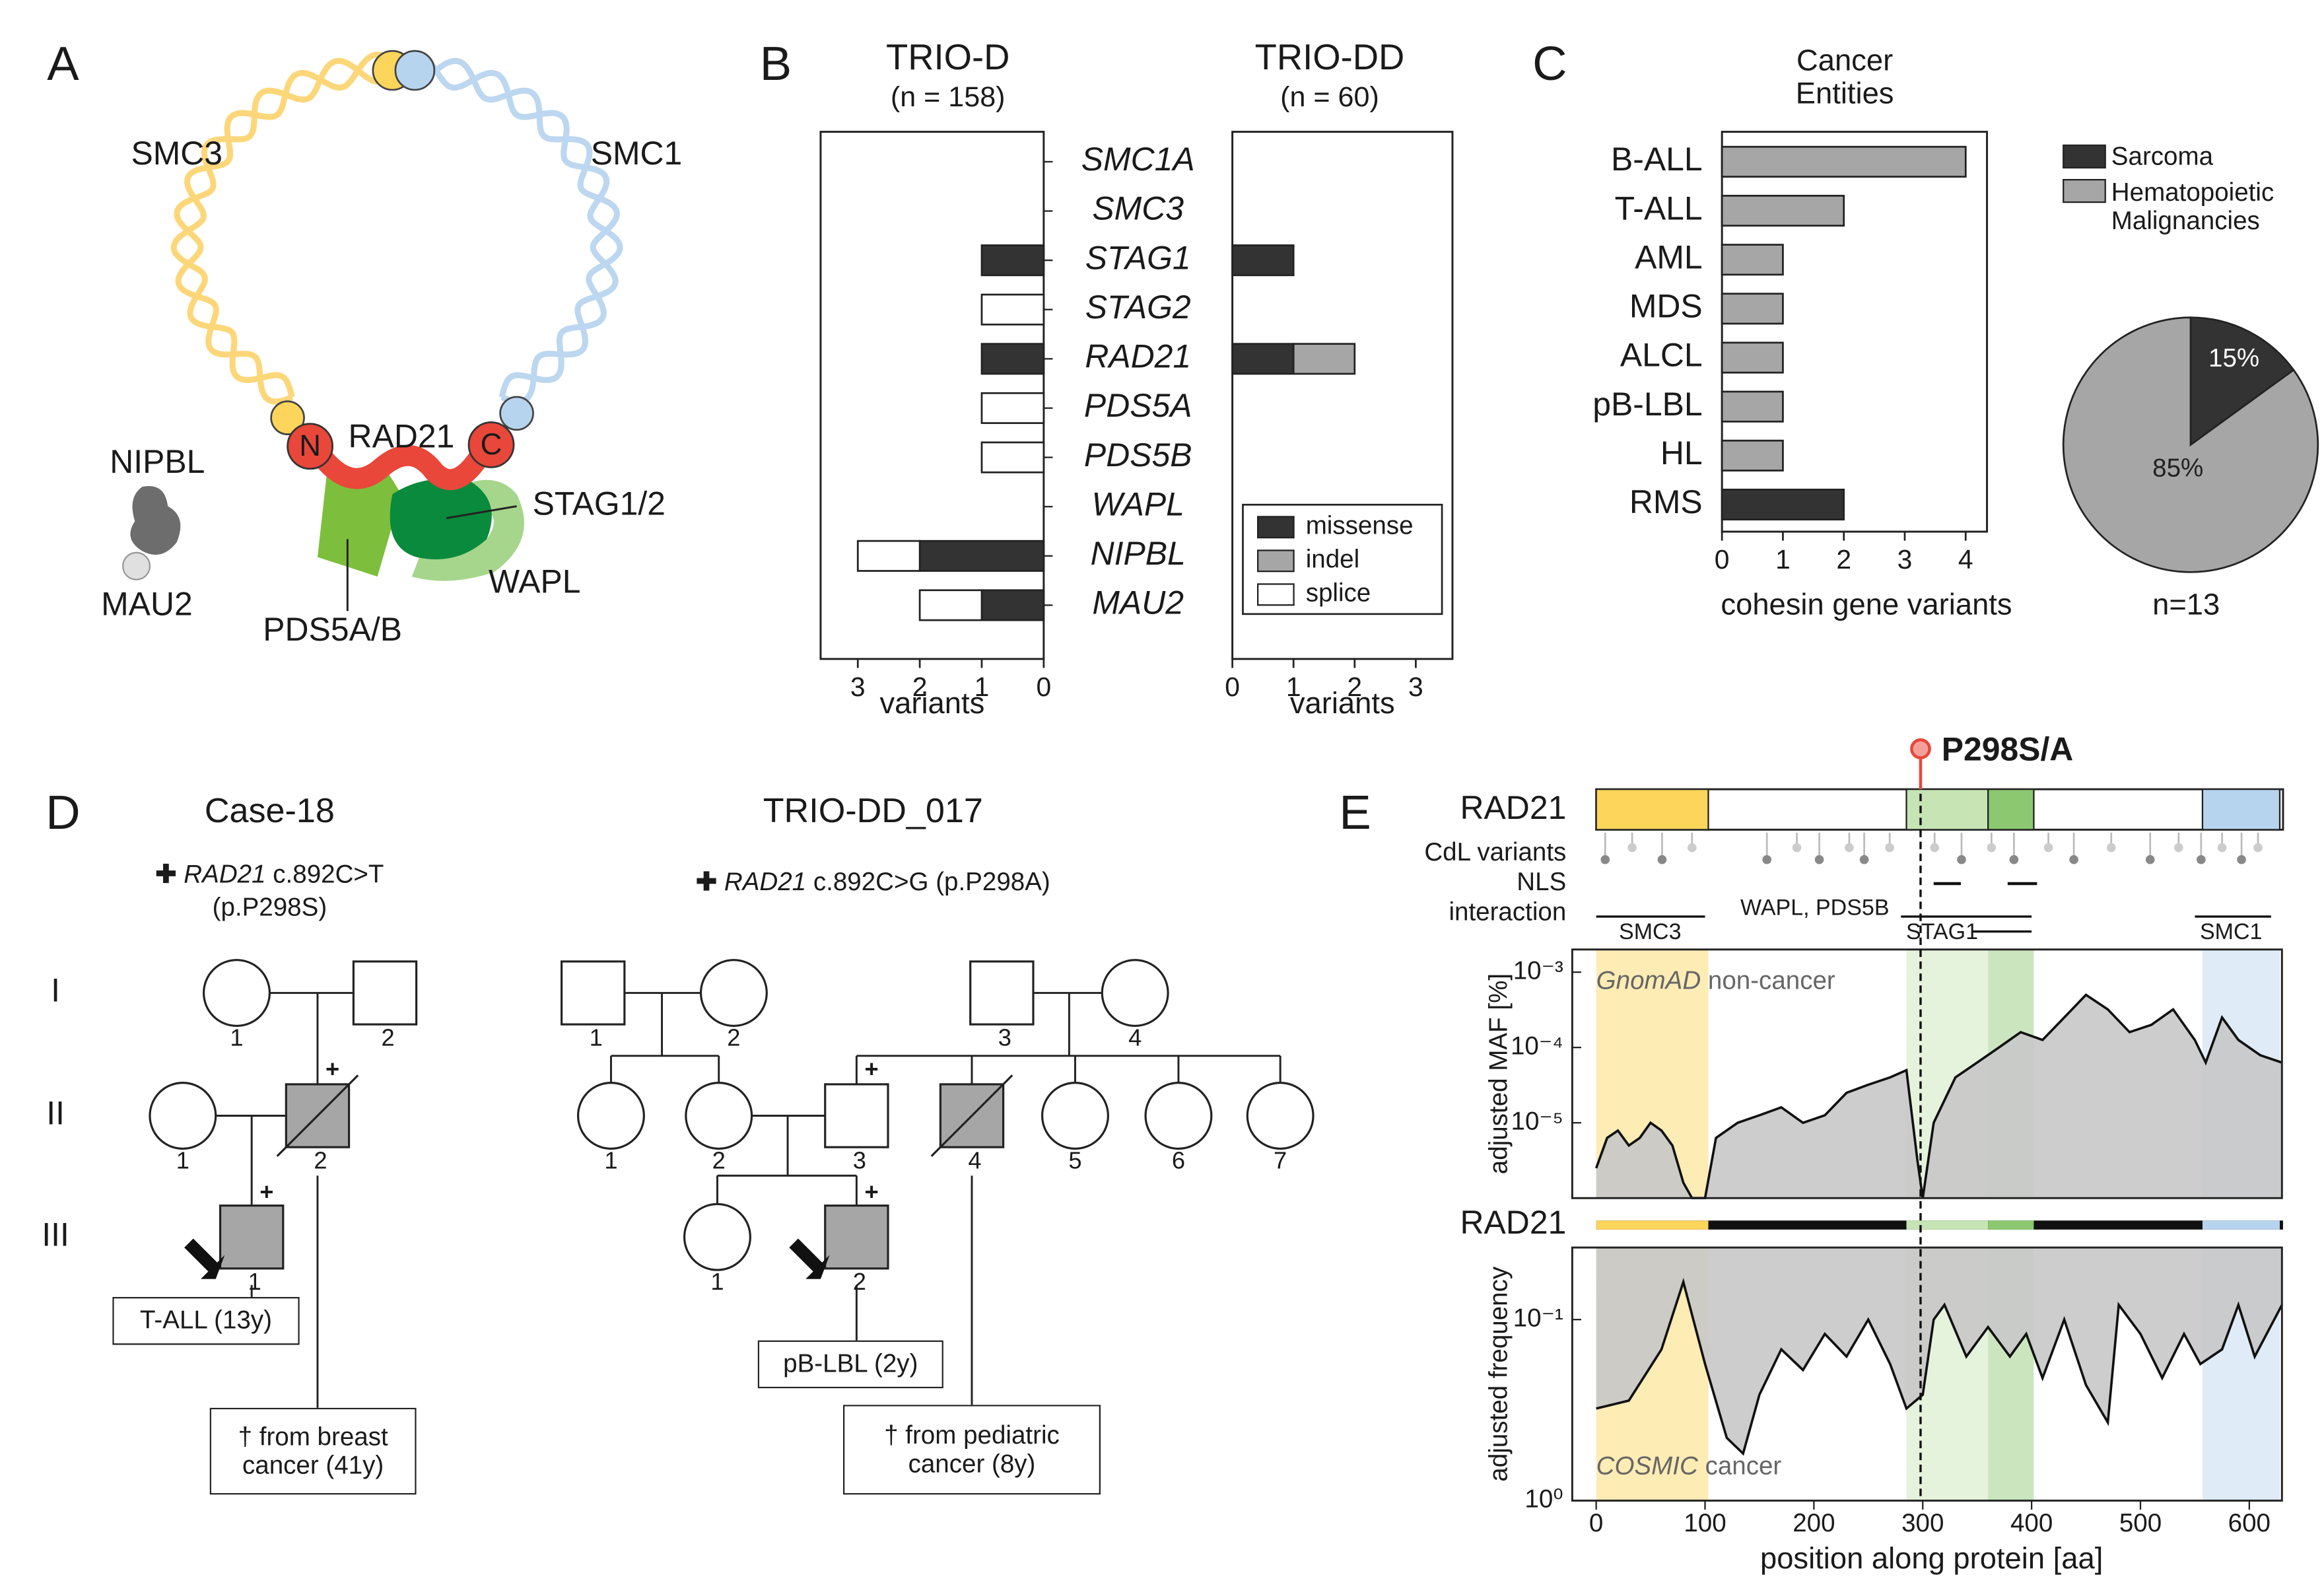 The image size is (2324, 1577). I want to click on y-tick-label: 10⁻⁵, so click(1537, 1121).